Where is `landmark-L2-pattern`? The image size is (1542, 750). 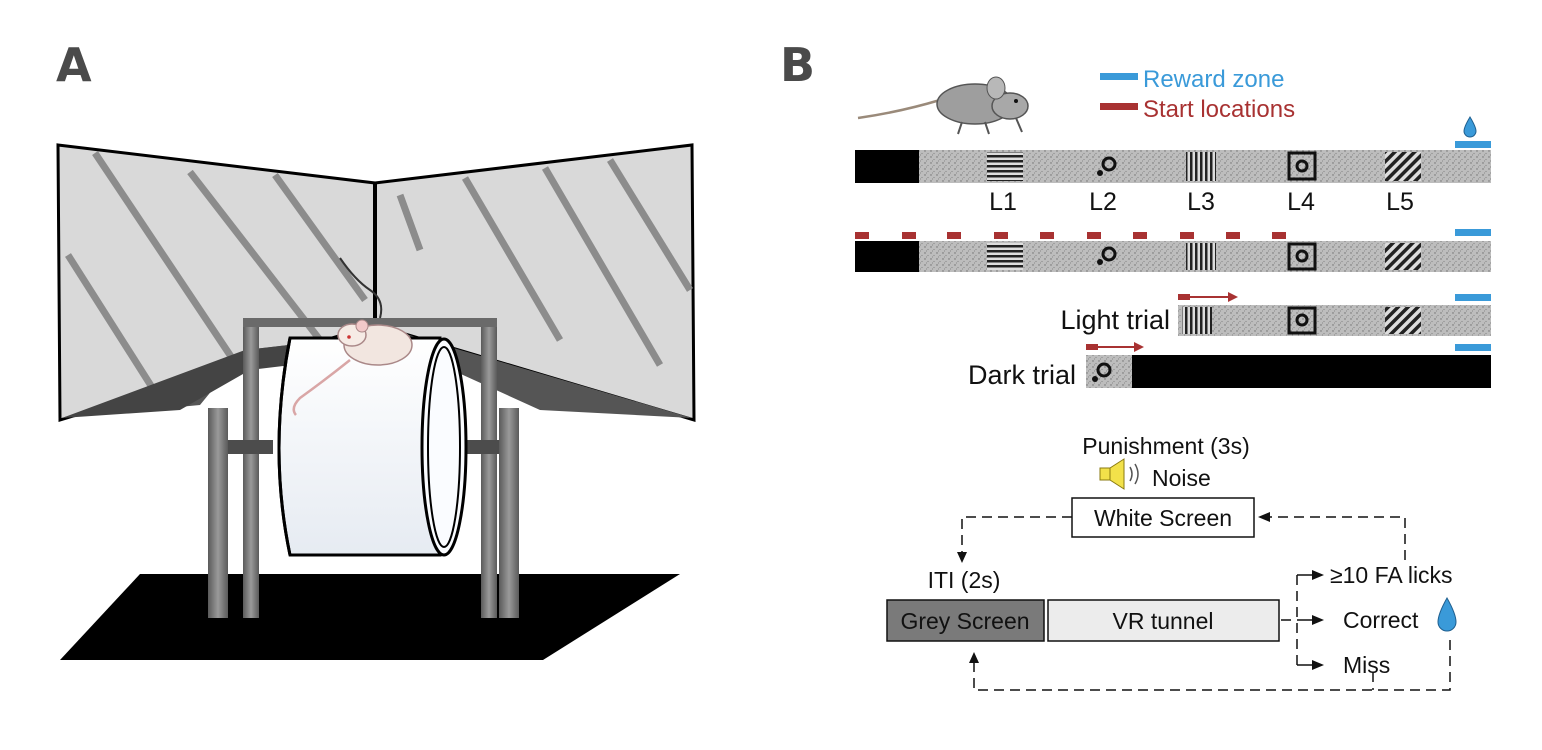 landmark-L2-pattern is located at coordinates (1107, 166).